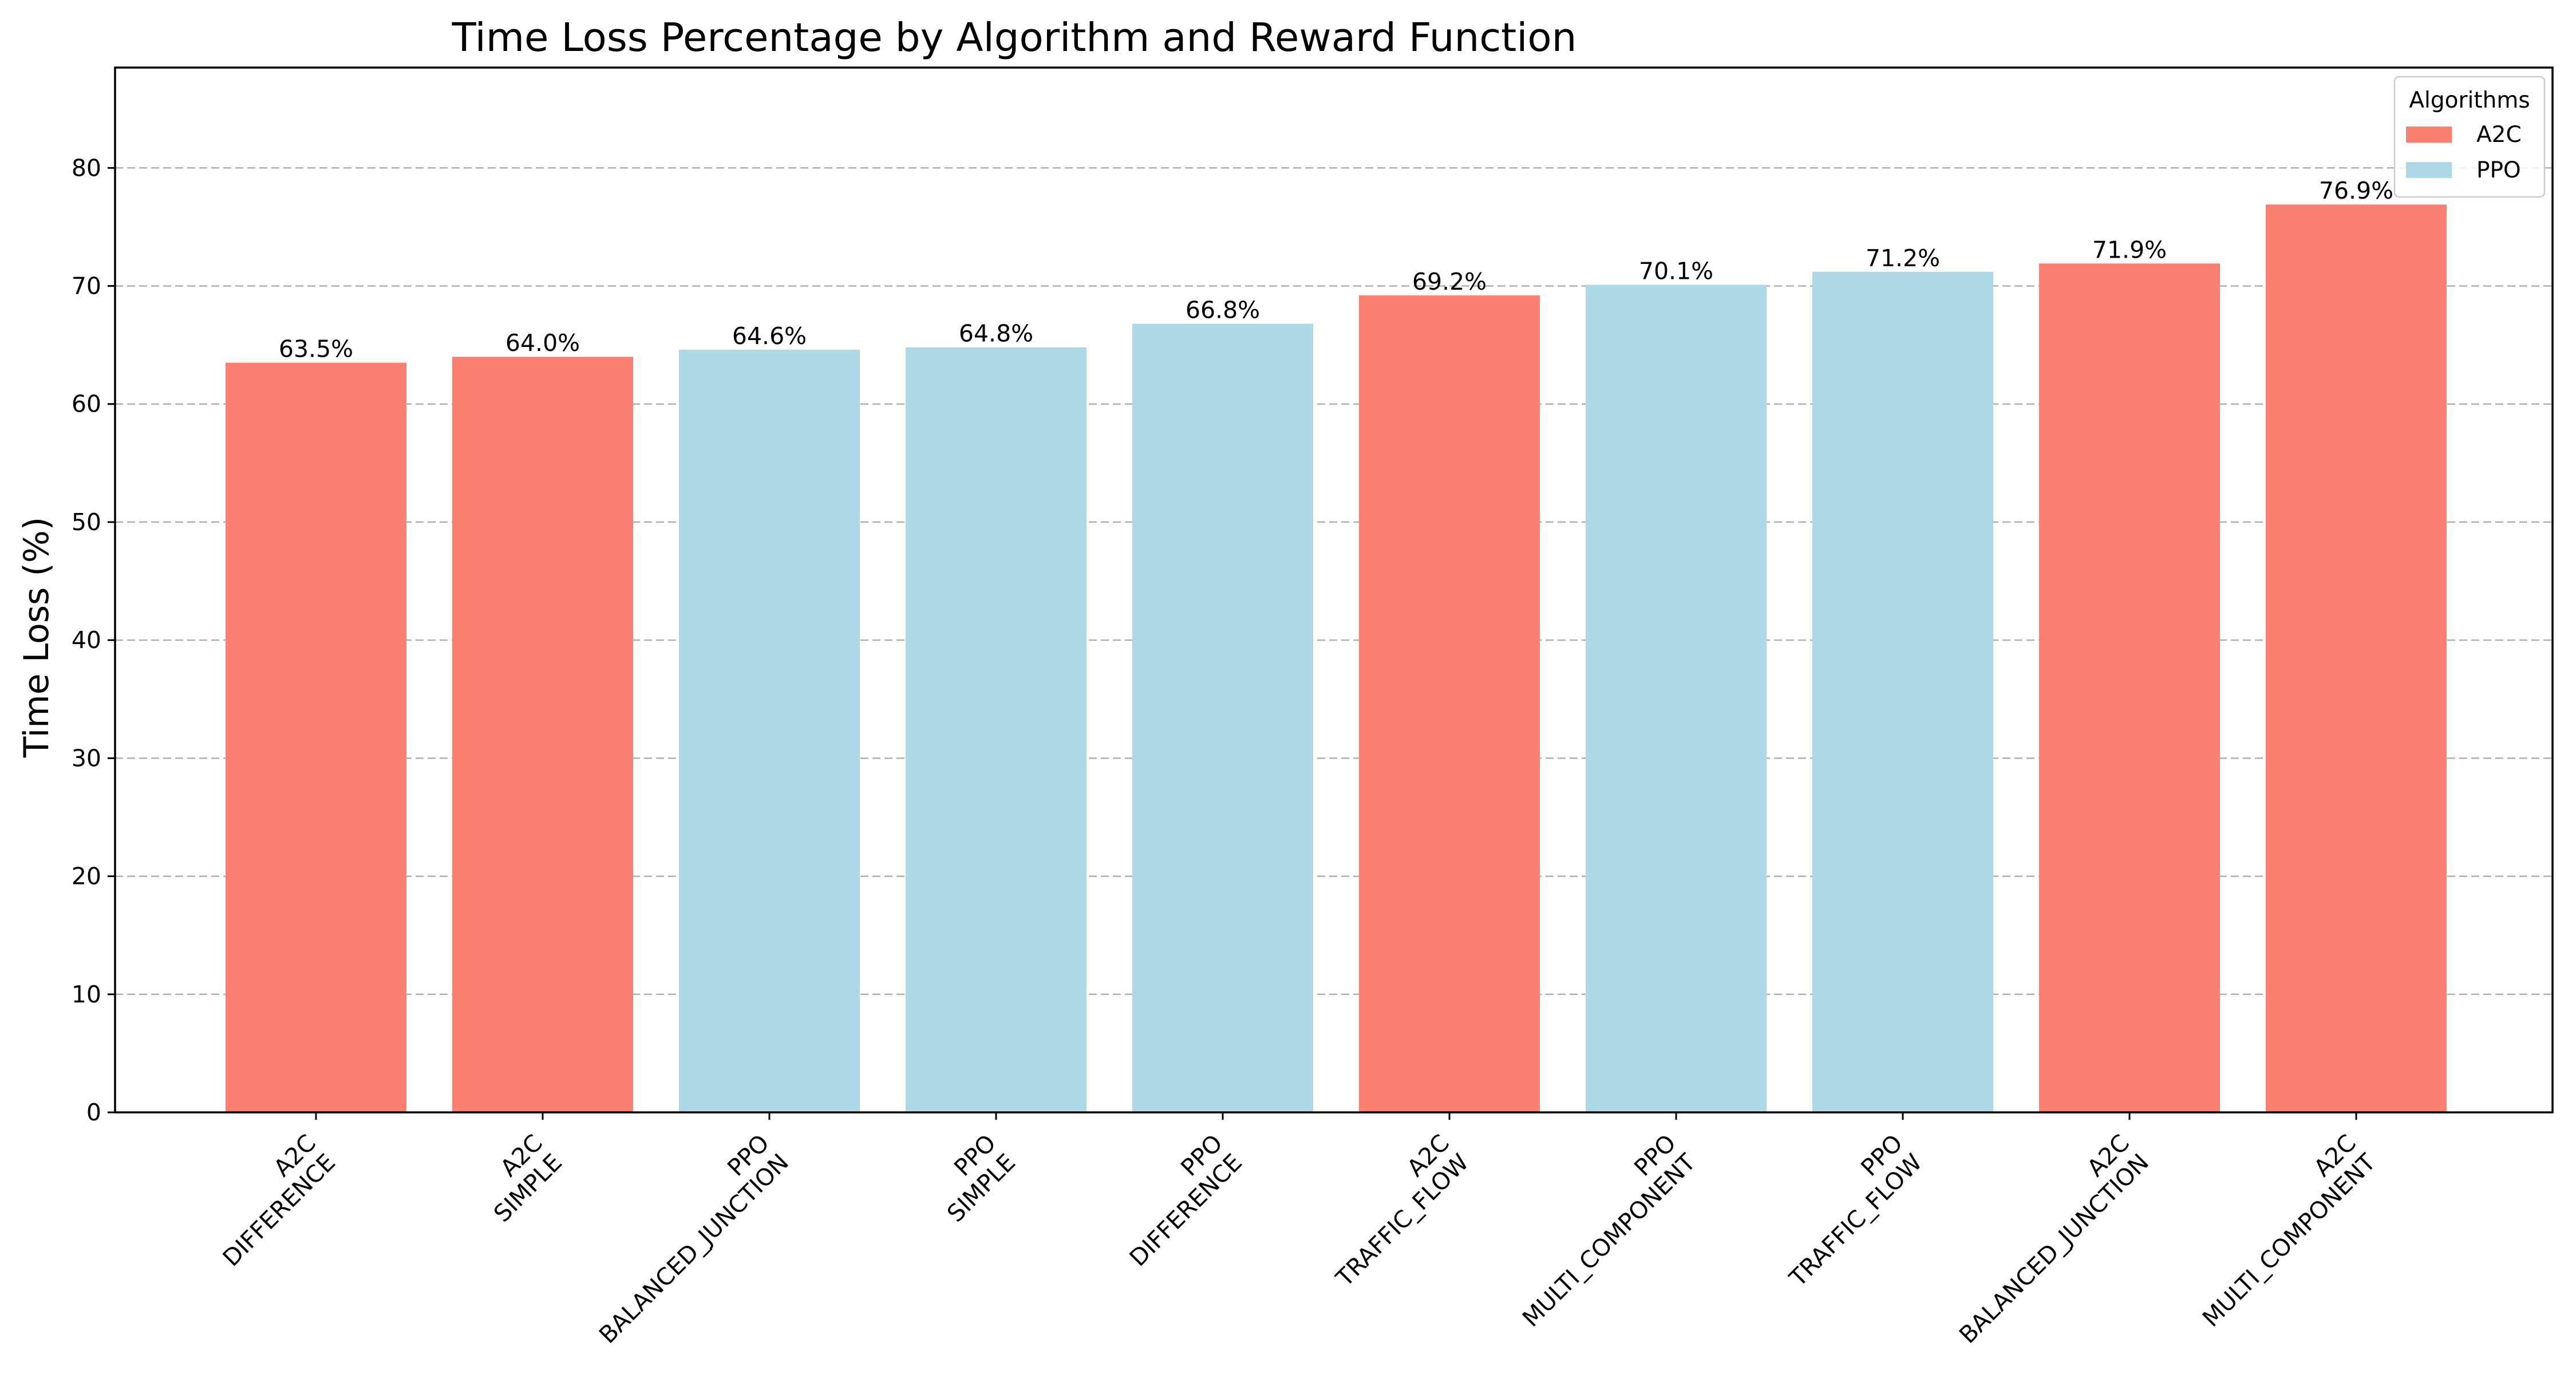 The height and width of the screenshot is (1374, 2576). Describe the element at coordinates (1902, 691) in the screenshot. I see `bar-ppo-traffic-flow` at that location.